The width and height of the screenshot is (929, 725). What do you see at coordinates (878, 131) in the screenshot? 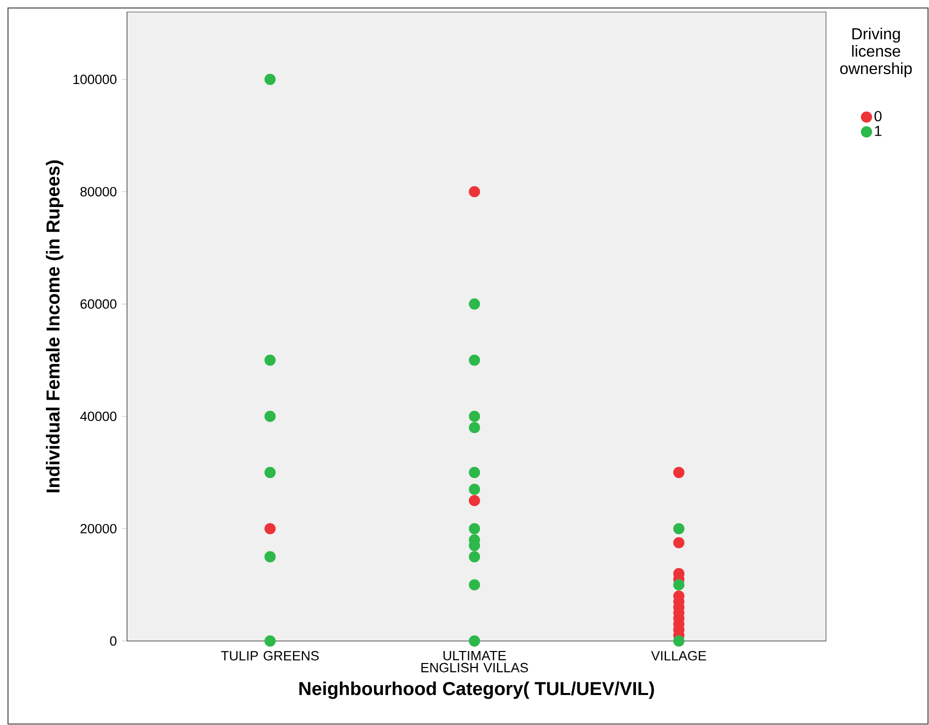
I see `legend-label: 1` at bounding box center [878, 131].